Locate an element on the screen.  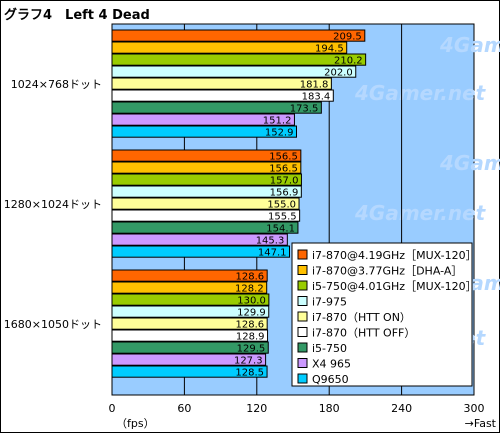
bar-value-label: 151.2 is located at coordinates (277, 121).